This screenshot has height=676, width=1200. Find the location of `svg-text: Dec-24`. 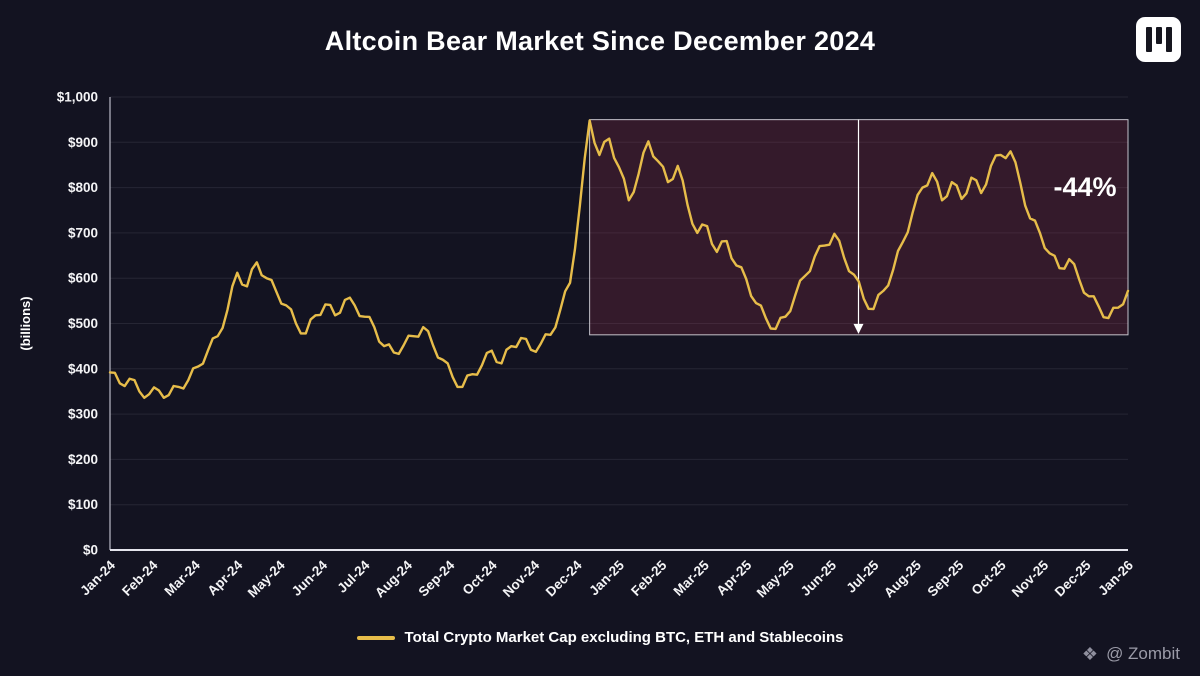

svg-text: Dec-24 is located at coordinates (564, 578).